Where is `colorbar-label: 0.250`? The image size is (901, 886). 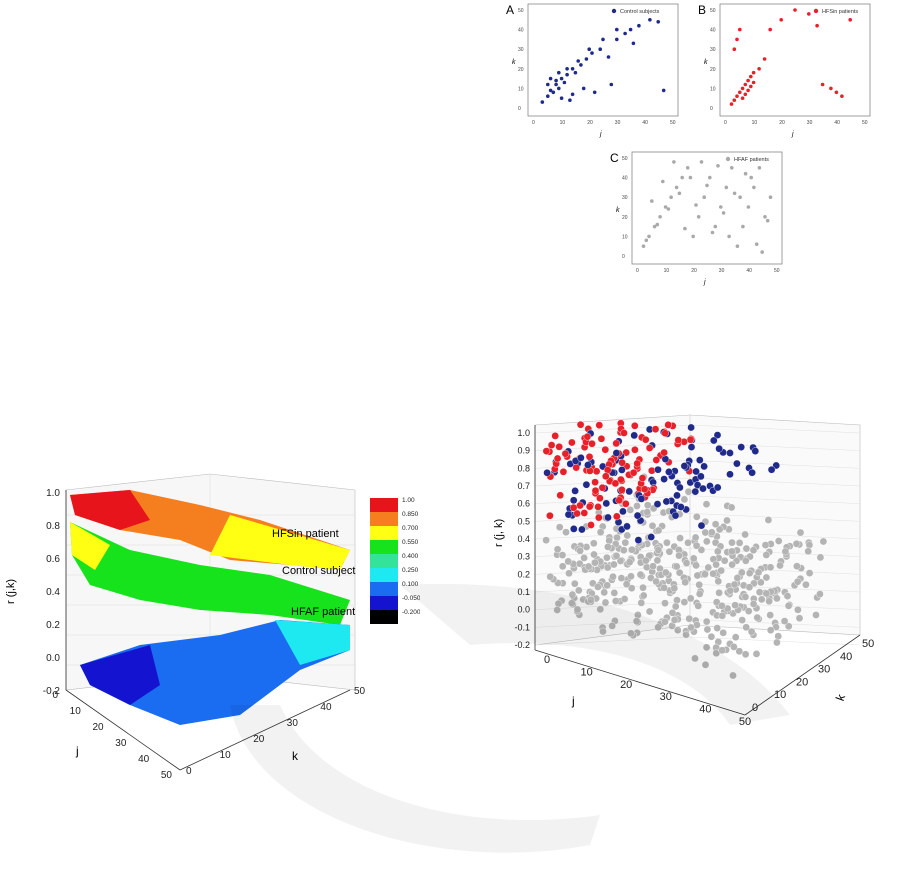 colorbar-label: 0.250 is located at coordinates (410, 570).